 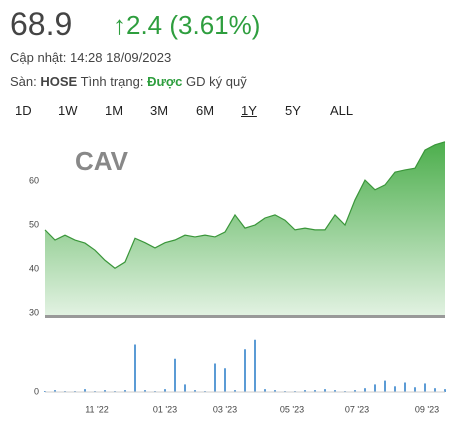 I want to click on exchange: HOSE, so click(x=59, y=81).